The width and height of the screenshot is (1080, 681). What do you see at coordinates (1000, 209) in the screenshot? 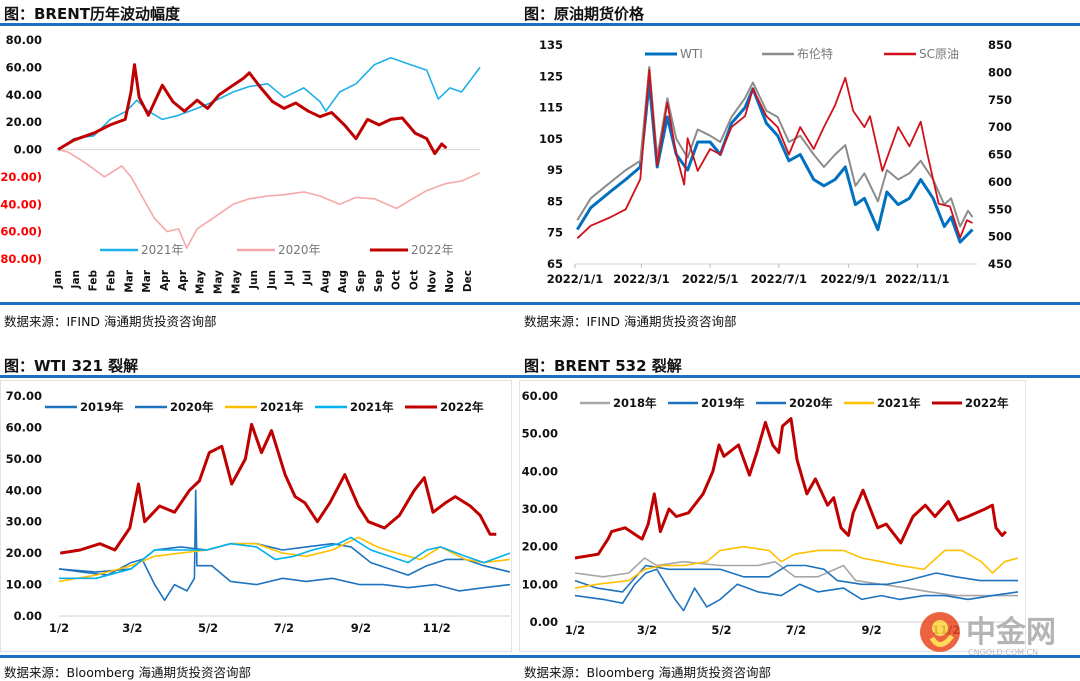
I see `y2-tick-label: 550` at bounding box center [1000, 209].